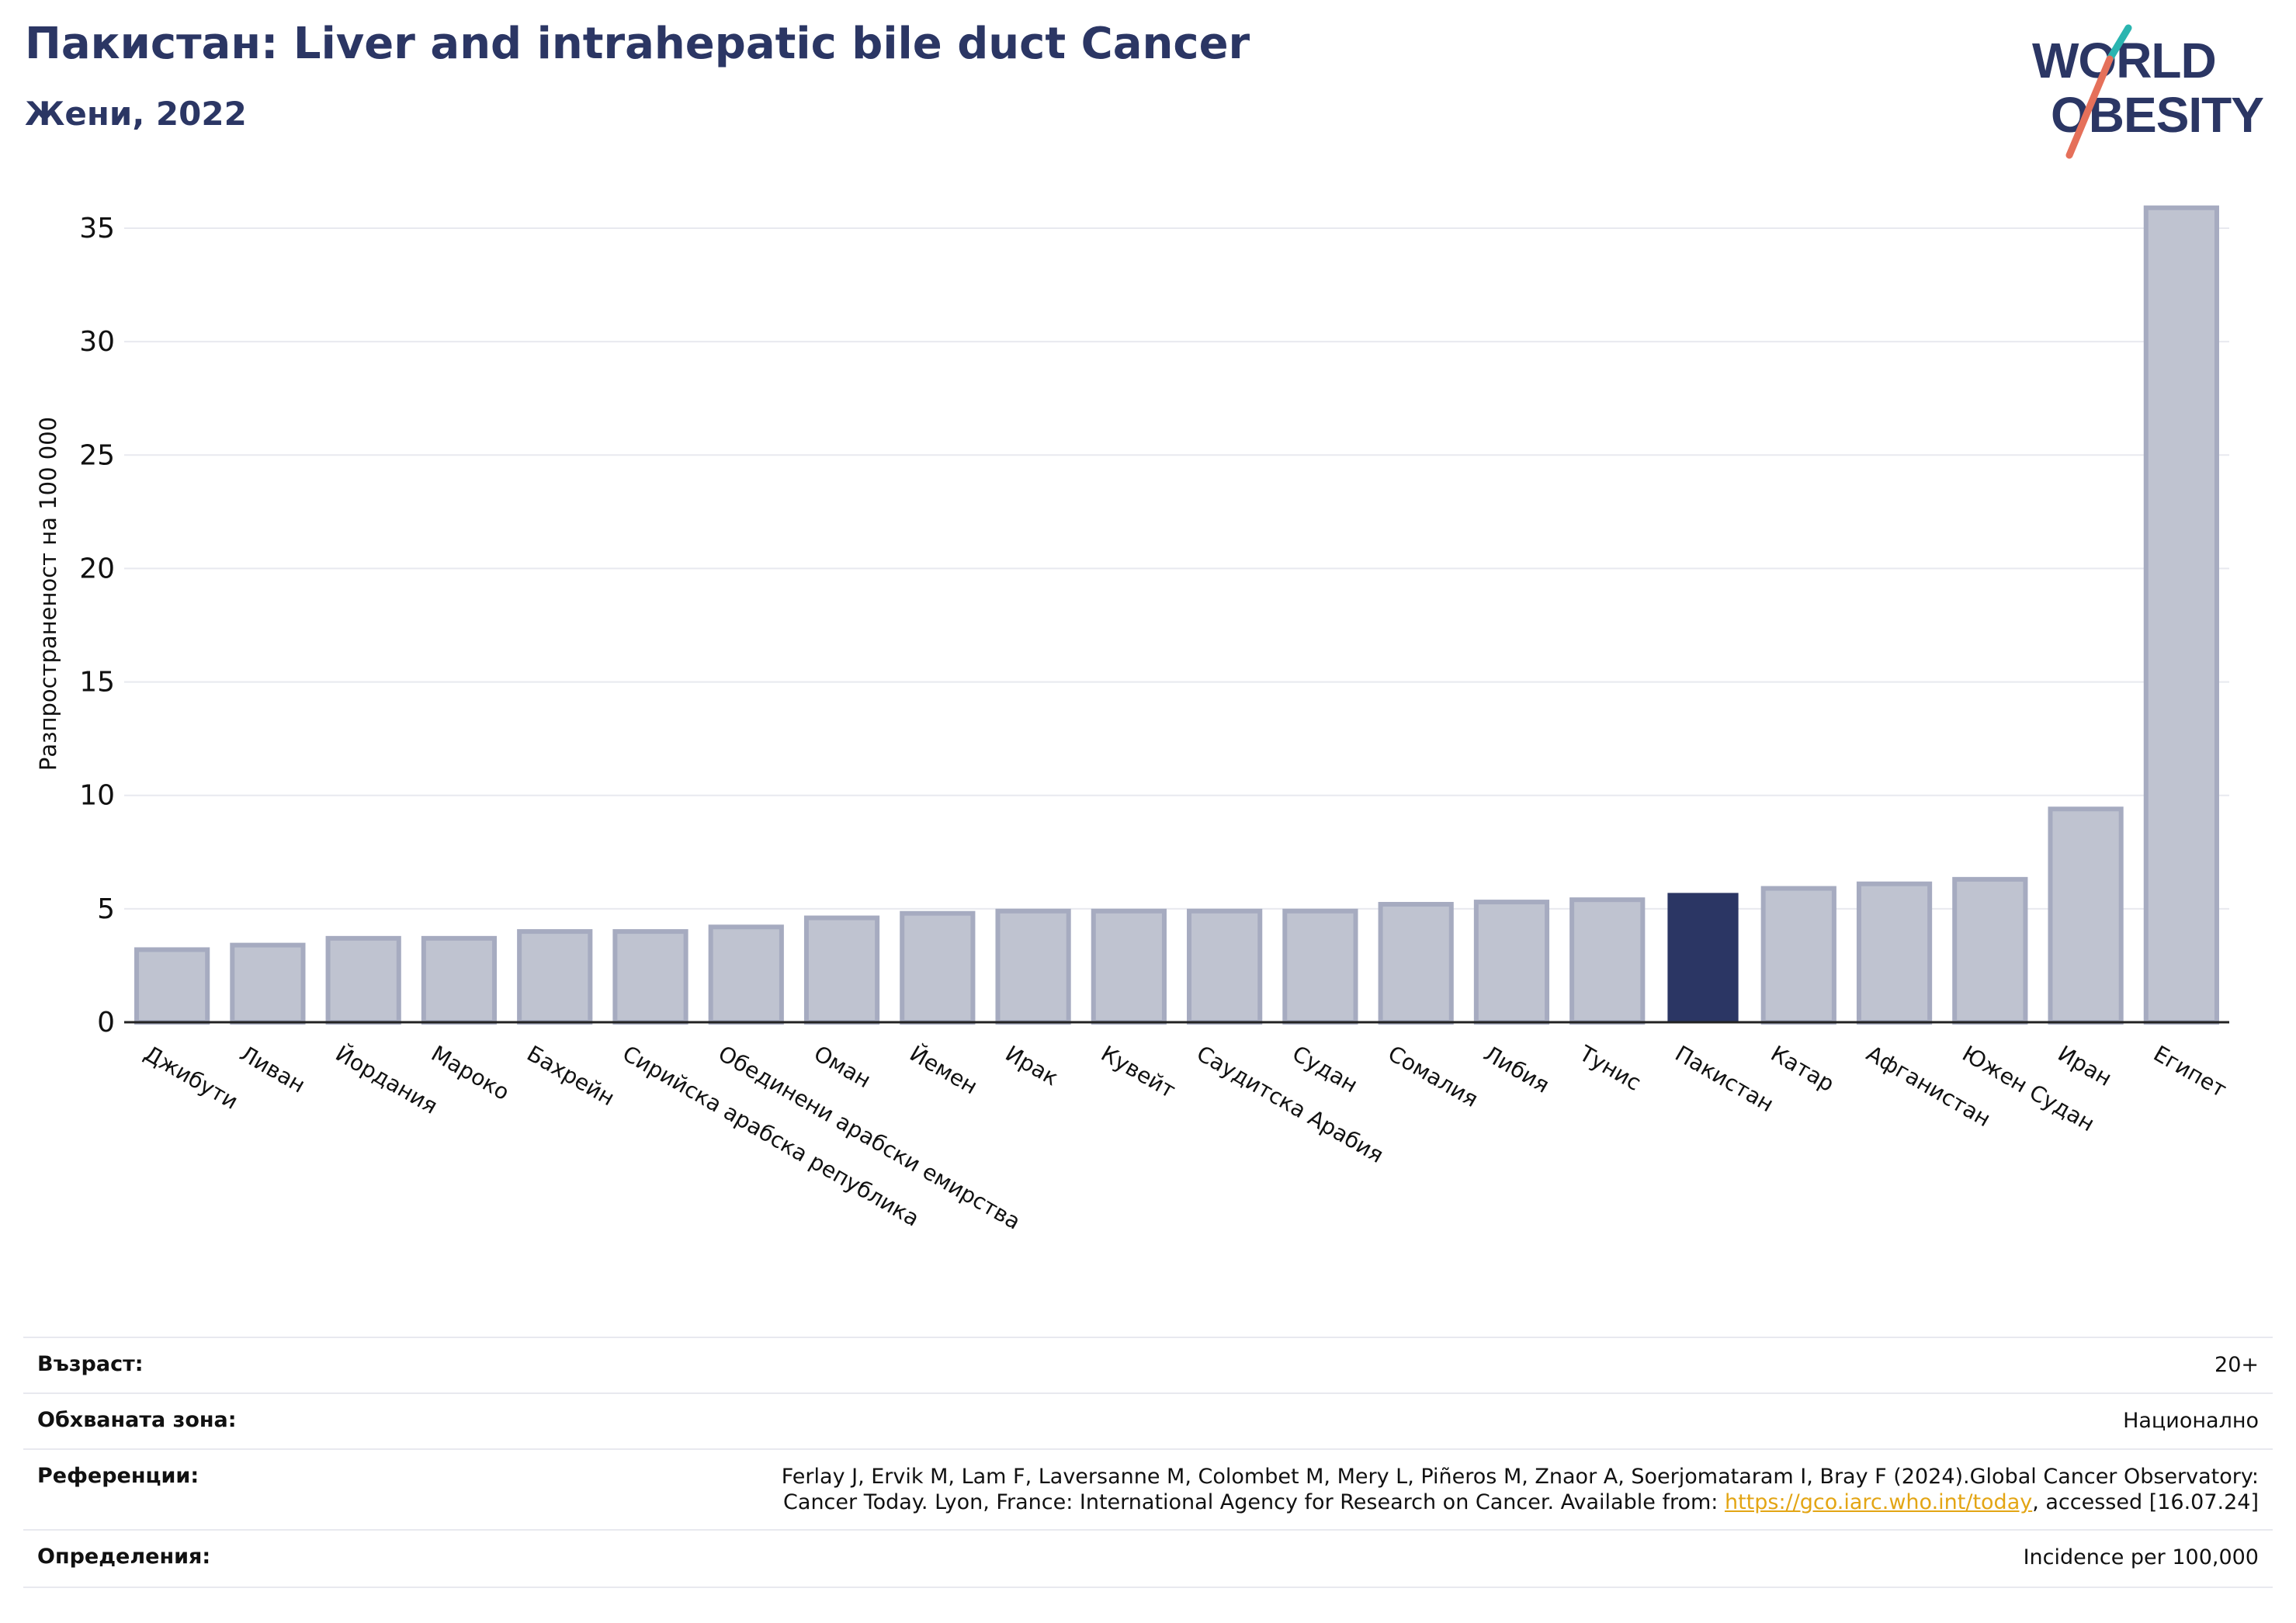 This screenshot has width=2296, height=1623. Describe the element at coordinates (1148, 1420) in the screenshot. I see `info-row-area: Обхваната зона: Национално` at that location.